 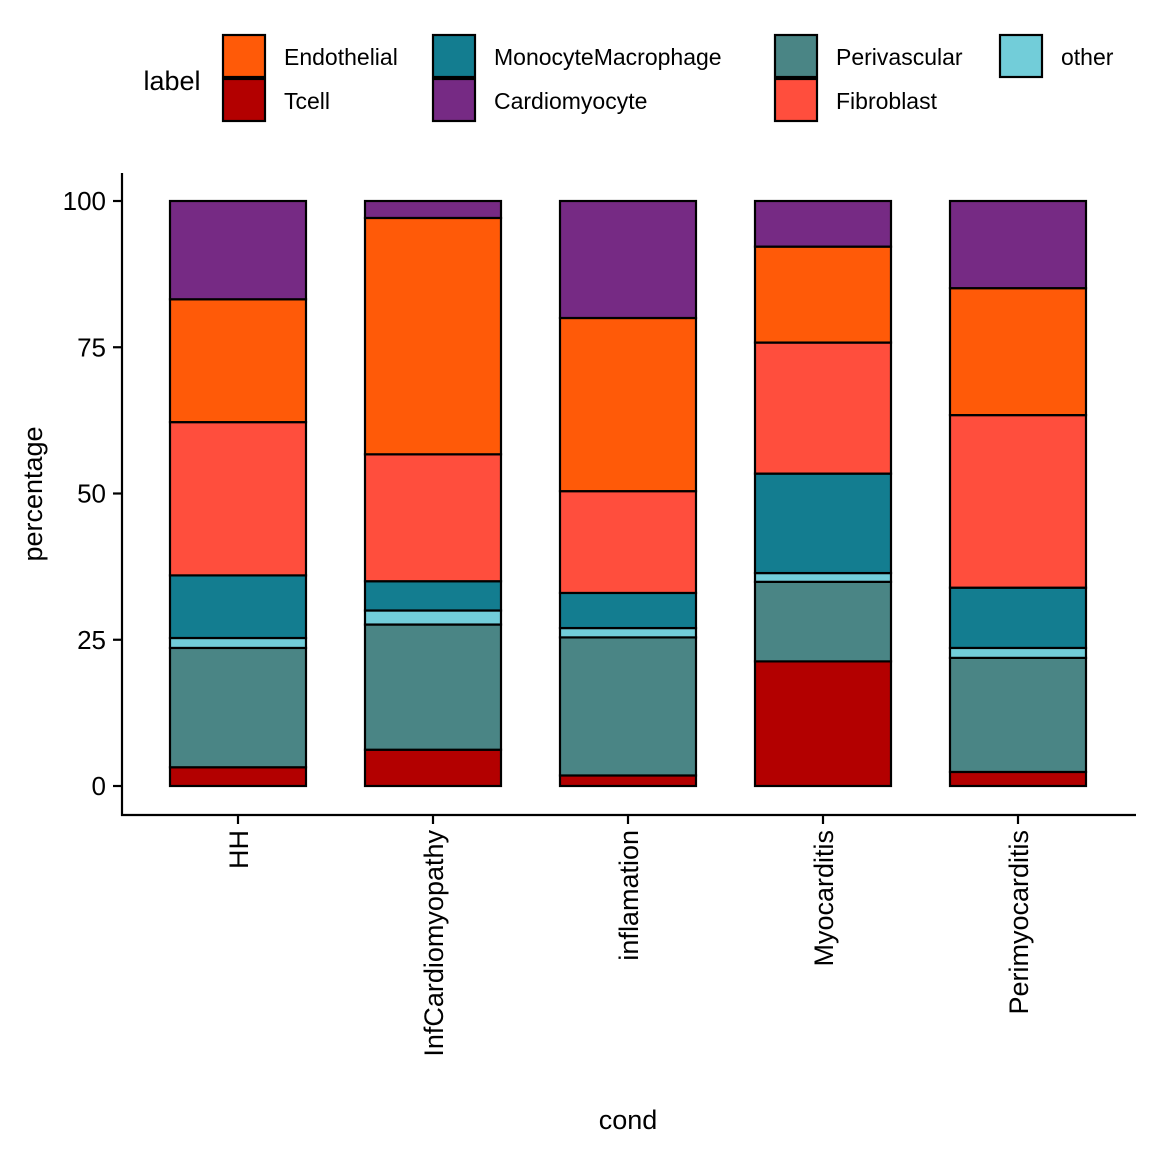 I want to click on x-tick-label-hh: HH, so click(x=239, y=849).